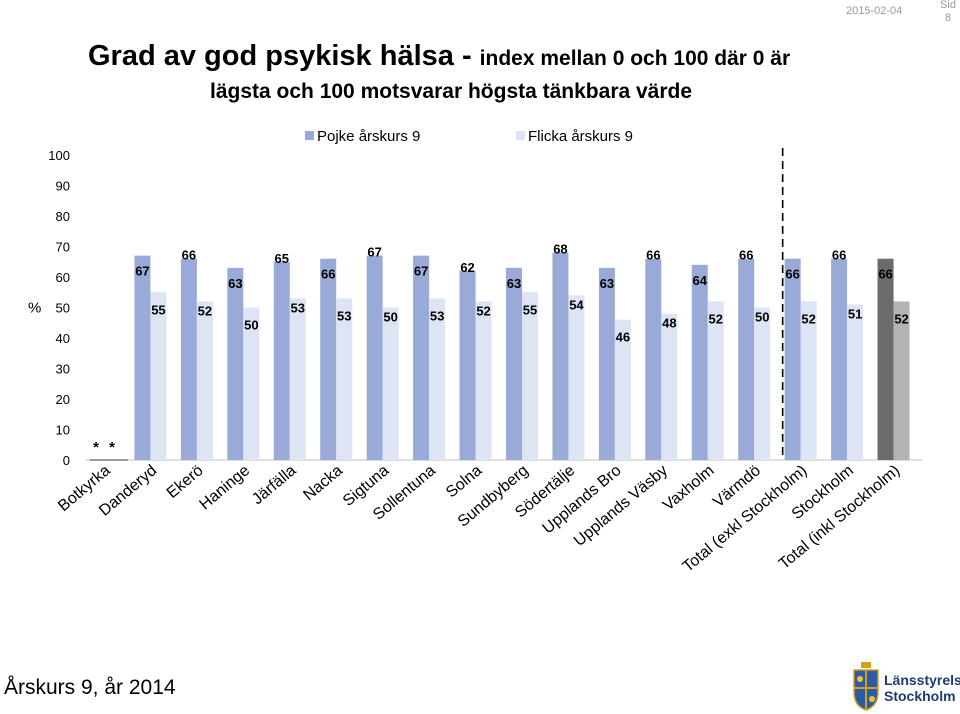 The image size is (960, 714). Describe the element at coordinates (669, 323) in the screenshot. I see `value-label-flicka: 48` at that location.